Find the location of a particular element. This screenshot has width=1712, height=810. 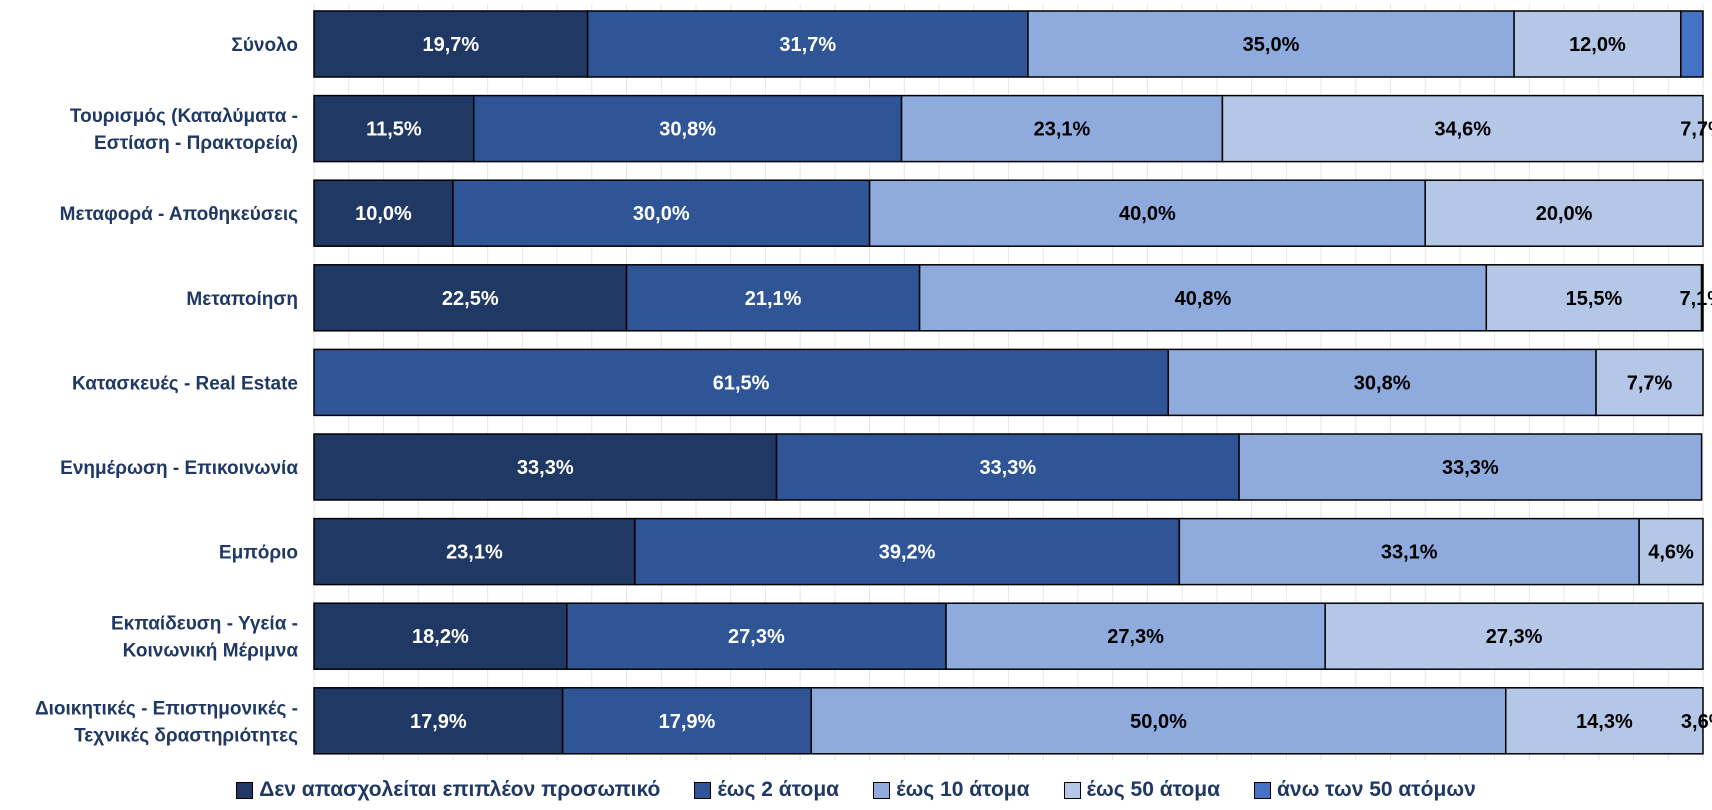

data-label: 20,0% is located at coordinates (1564, 214).